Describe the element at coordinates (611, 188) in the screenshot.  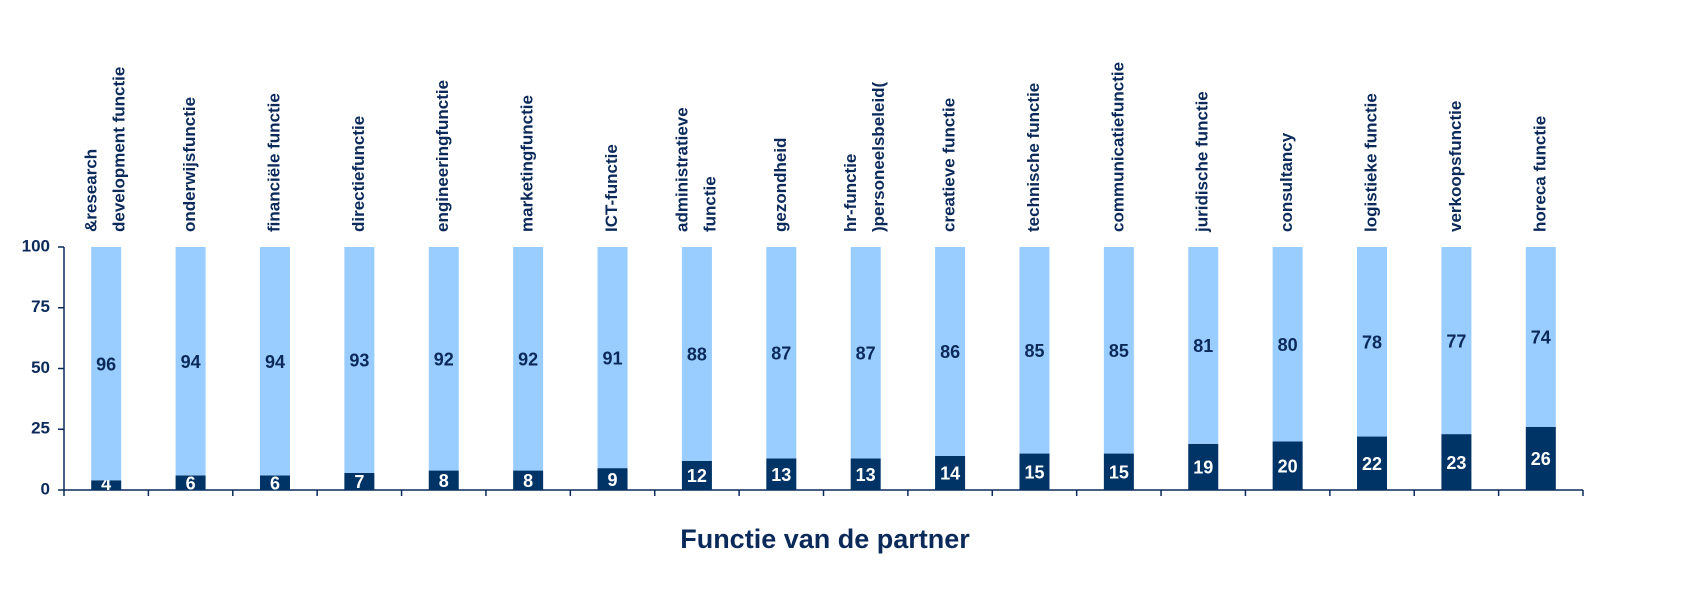
I see `x-tick-label: ICT-functie` at that location.